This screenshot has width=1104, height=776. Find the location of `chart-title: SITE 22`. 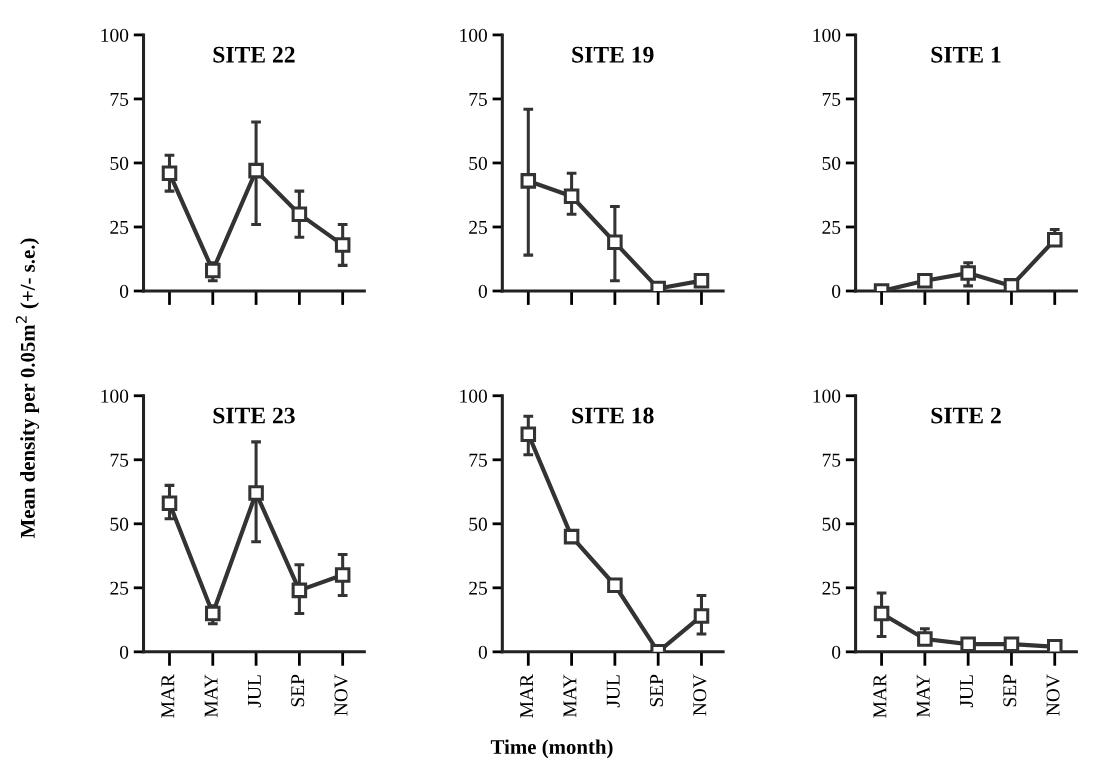

chart-title: SITE 22 is located at coordinates (254, 54).